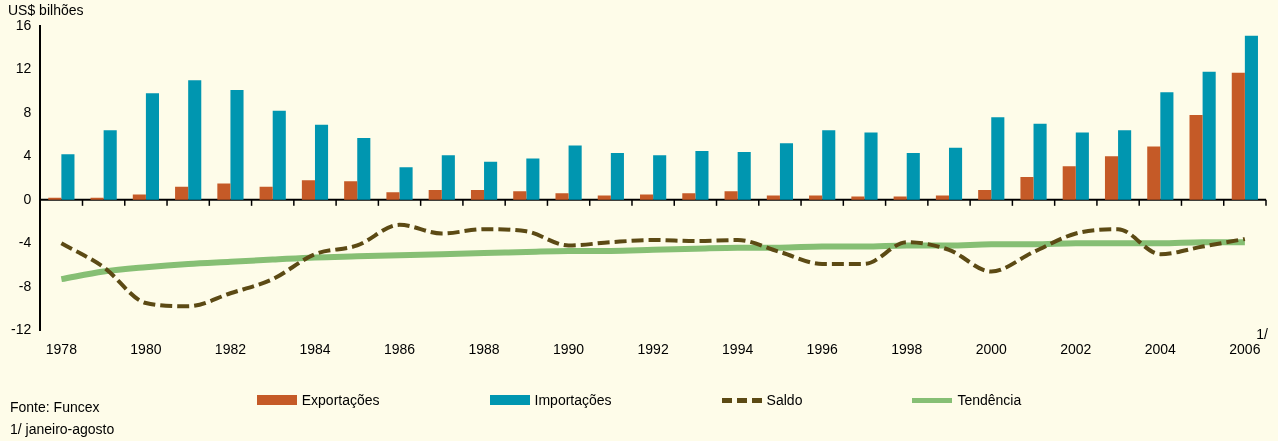 This screenshot has width=1278, height=441. I want to click on x-tick-label: 1980, so click(146, 349).